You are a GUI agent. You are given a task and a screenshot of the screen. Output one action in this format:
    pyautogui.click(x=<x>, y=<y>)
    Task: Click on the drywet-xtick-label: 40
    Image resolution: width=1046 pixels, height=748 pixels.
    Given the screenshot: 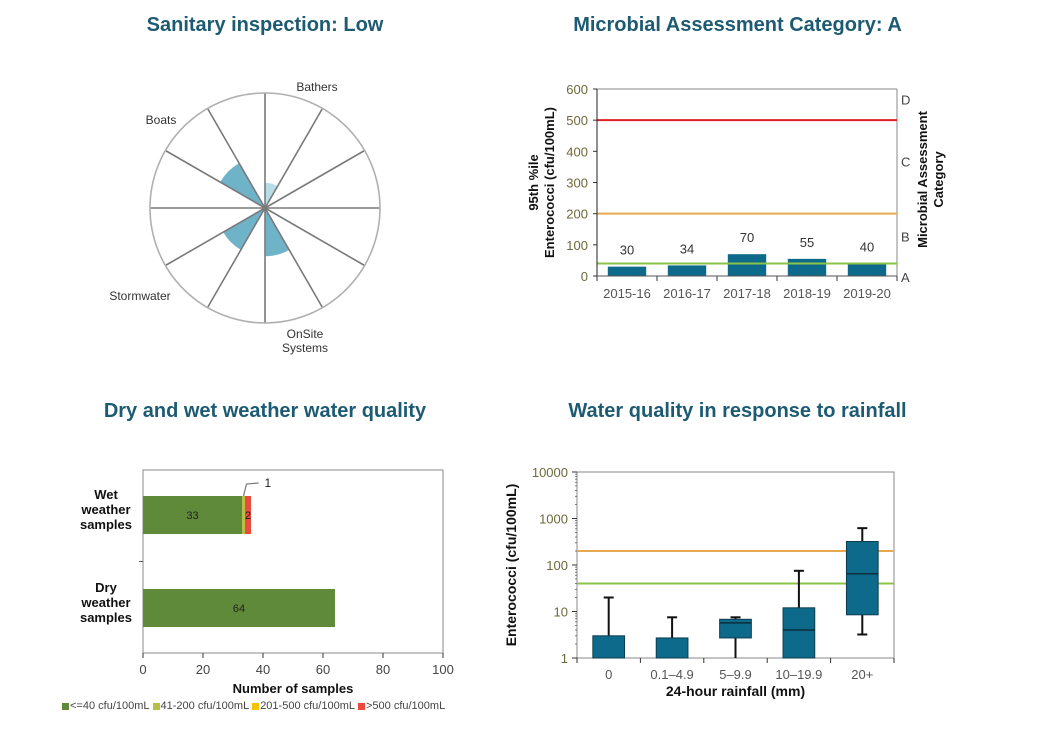 What is the action you would take?
    pyautogui.click(x=263, y=669)
    